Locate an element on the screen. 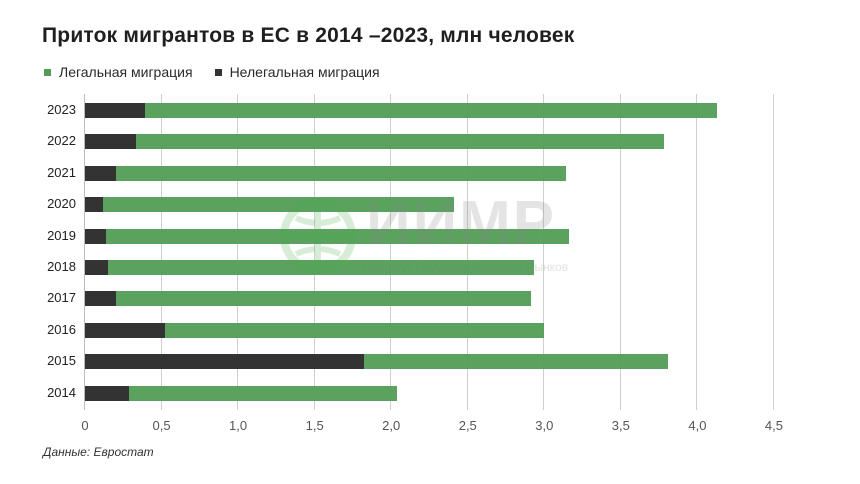  x-tick-label: 4,5 is located at coordinates (773, 425).